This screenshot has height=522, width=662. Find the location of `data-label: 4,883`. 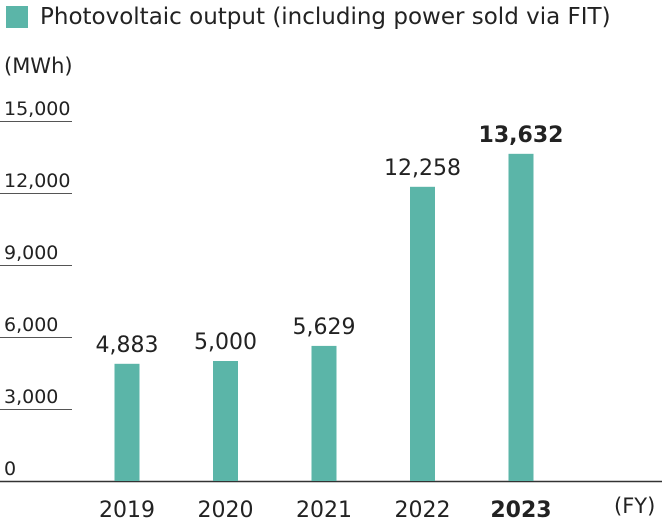

data-label: 4,883 is located at coordinates (127, 345).